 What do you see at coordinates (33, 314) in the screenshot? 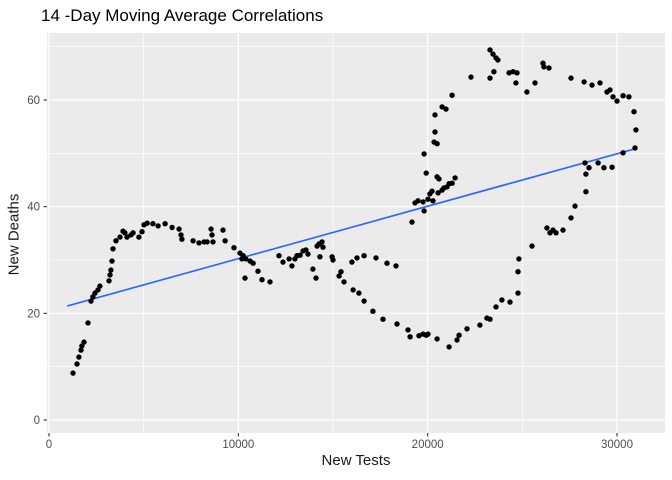
I see `y-tick-label: 20` at bounding box center [33, 314].